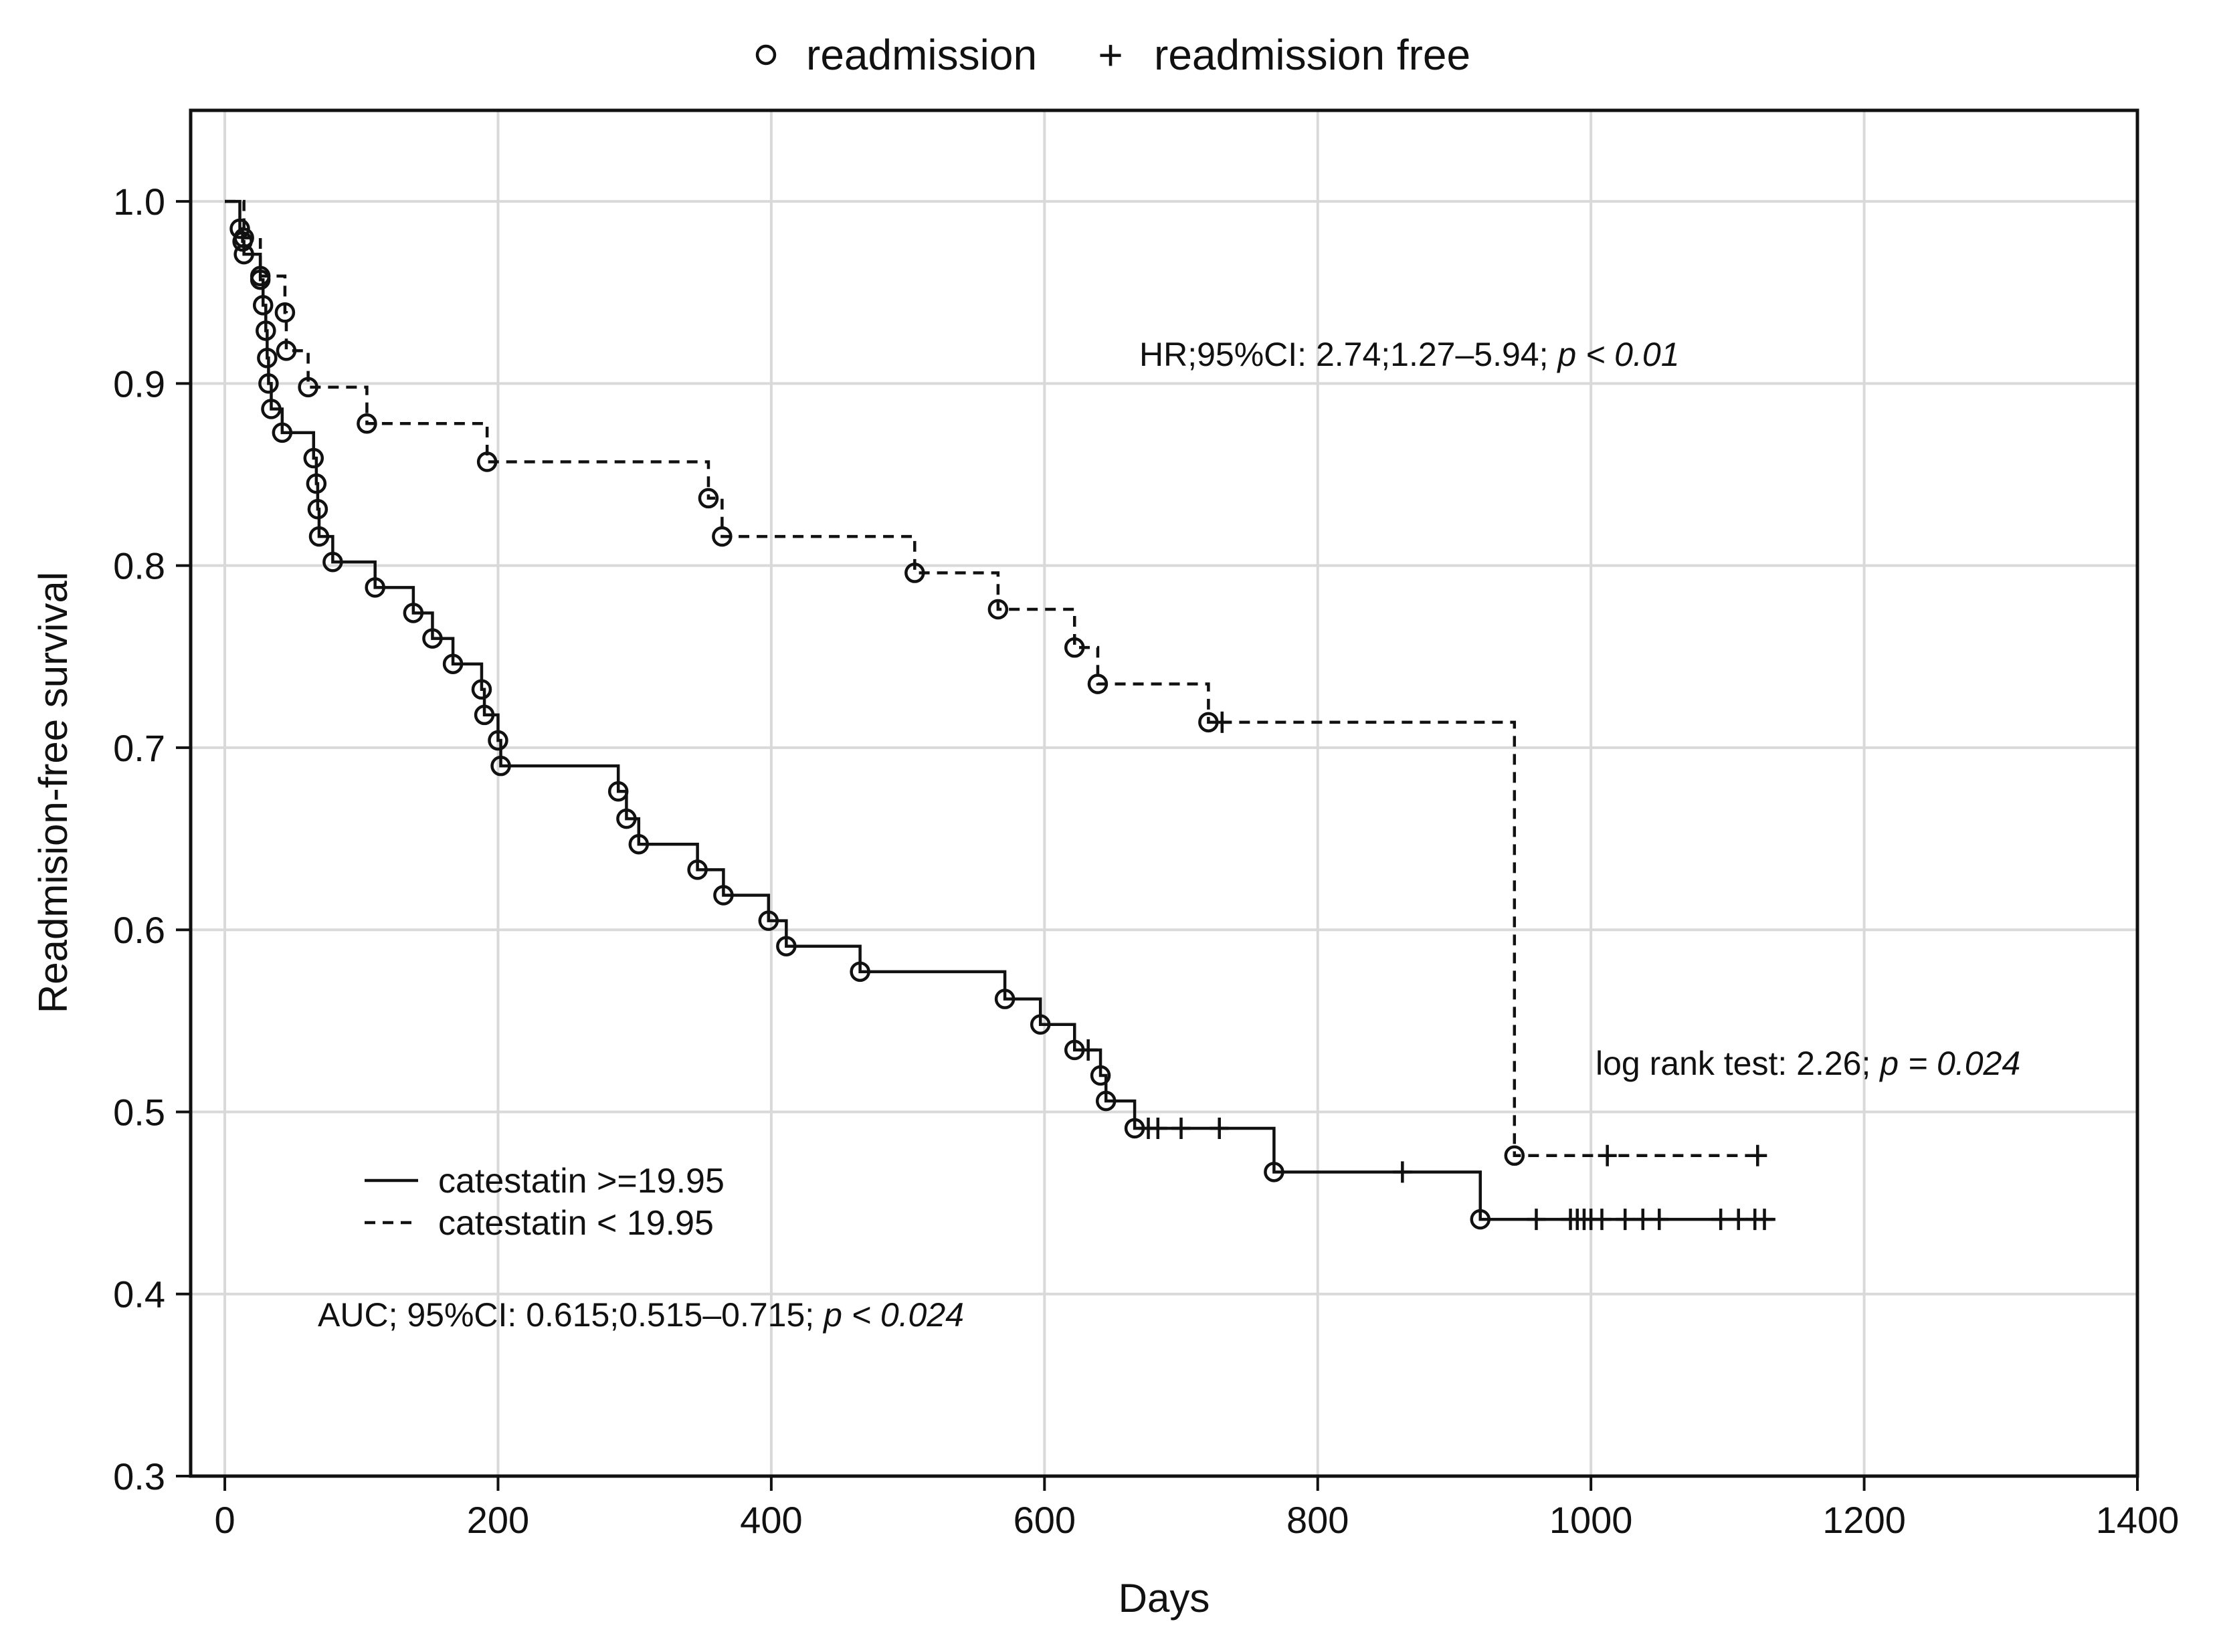 The height and width of the screenshot is (1652, 2213). What do you see at coordinates (771, 1520) in the screenshot?
I see `x-tick-label: 400` at bounding box center [771, 1520].